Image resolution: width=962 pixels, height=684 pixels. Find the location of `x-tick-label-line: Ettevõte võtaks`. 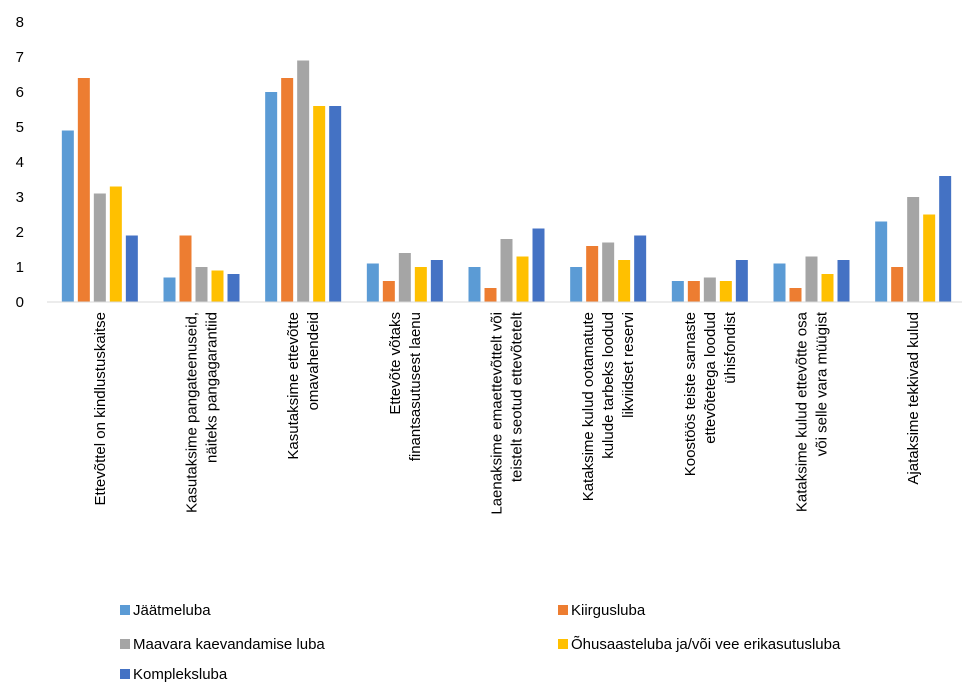

x-tick-label-line: Ettevõte võtaks is located at coordinates (395, 363).